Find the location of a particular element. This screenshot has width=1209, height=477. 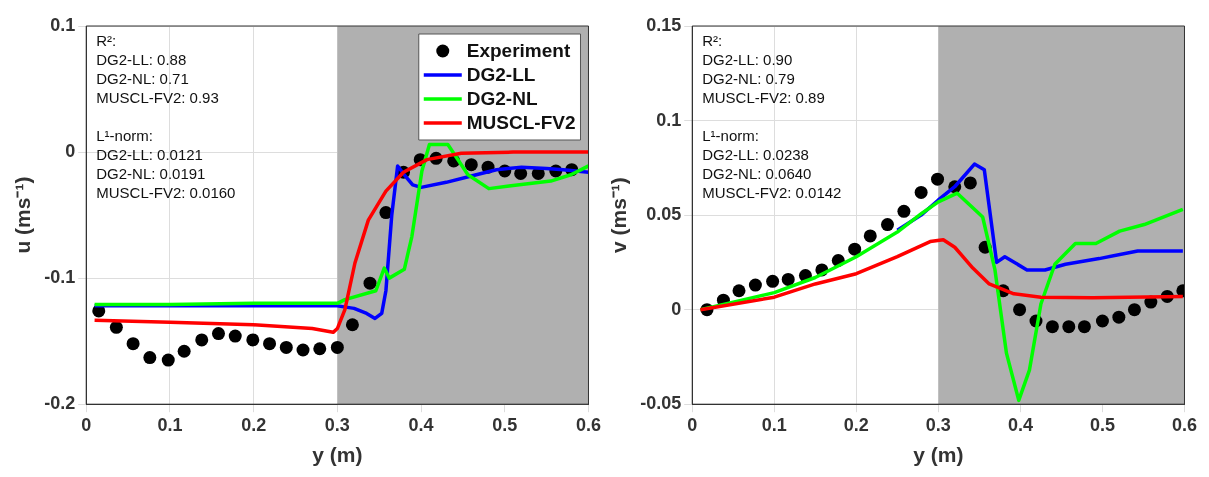

legend-label: DG2-LL is located at coordinates (501, 75).